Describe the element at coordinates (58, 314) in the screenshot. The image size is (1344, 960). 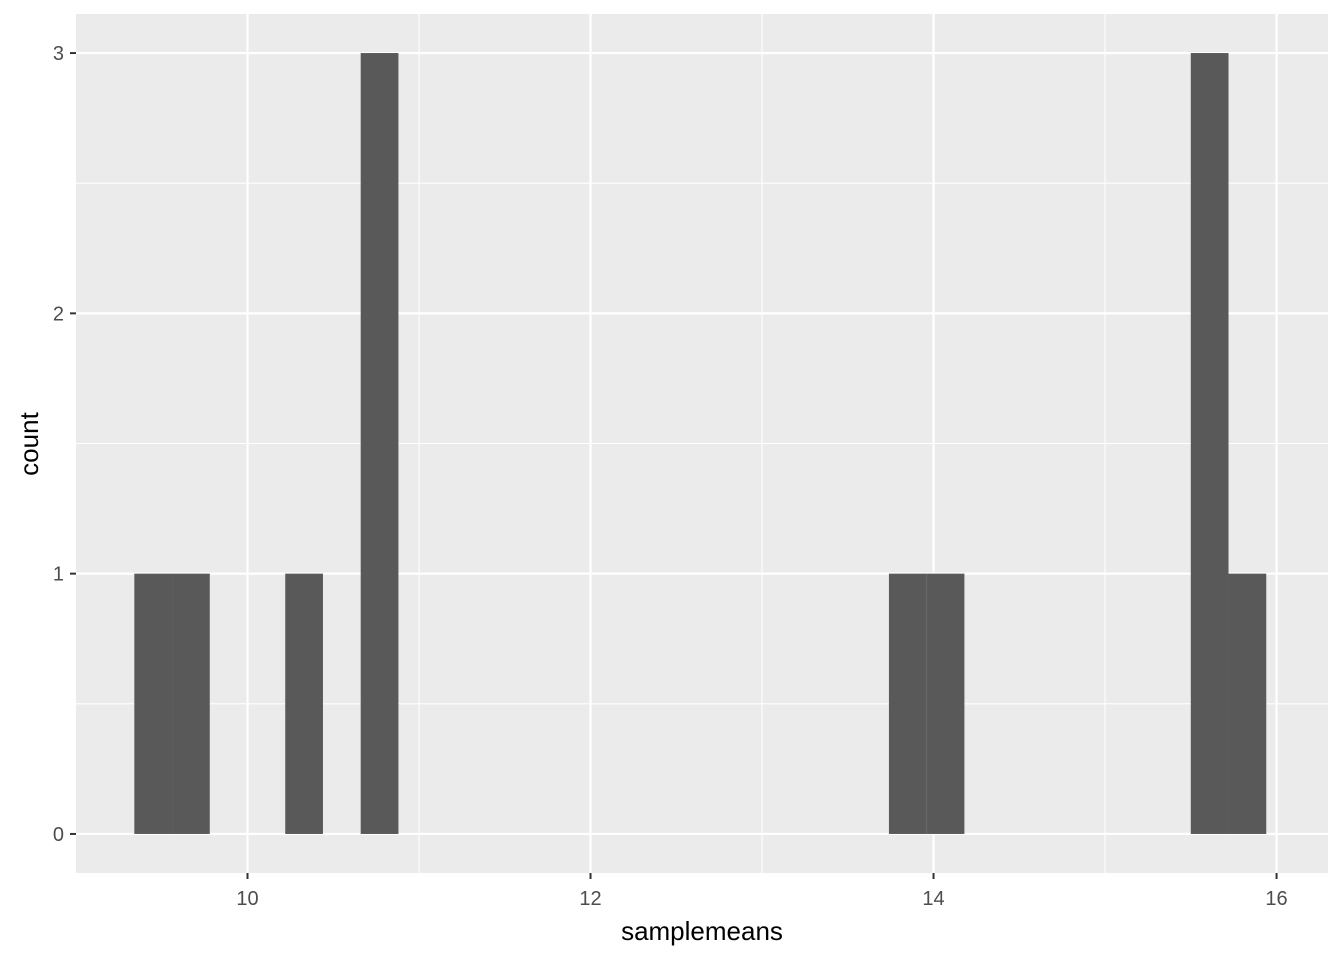
I see `y-tick-label: 2` at that location.